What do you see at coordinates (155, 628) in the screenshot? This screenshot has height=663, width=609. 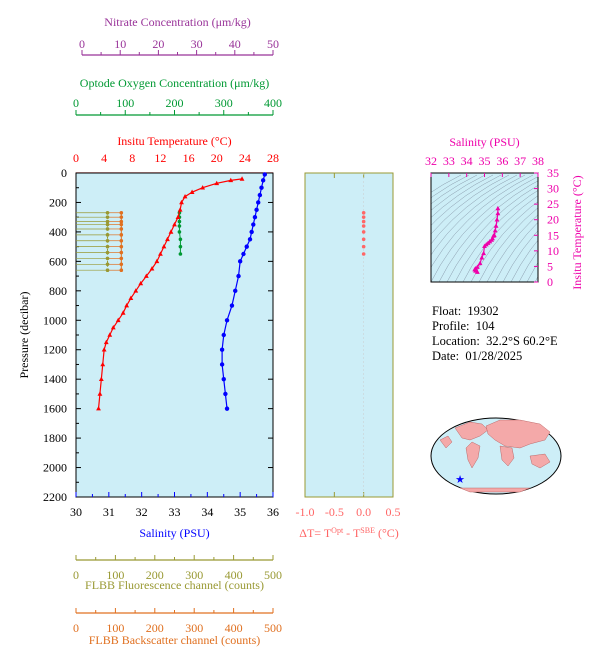 I see `backscatter-axis-tick-label: 200` at bounding box center [155, 628].